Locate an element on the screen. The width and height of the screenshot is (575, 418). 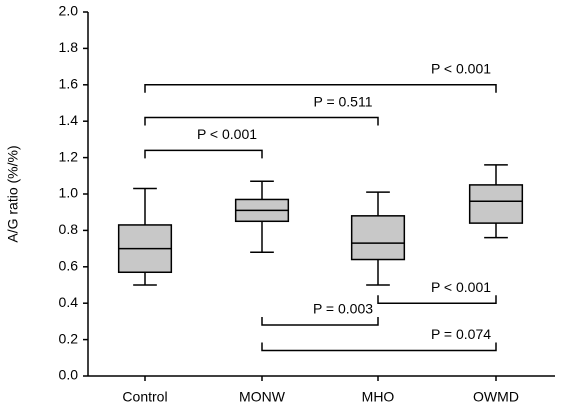
y-tick-label: 0.6 is located at coordinates (69, 266).